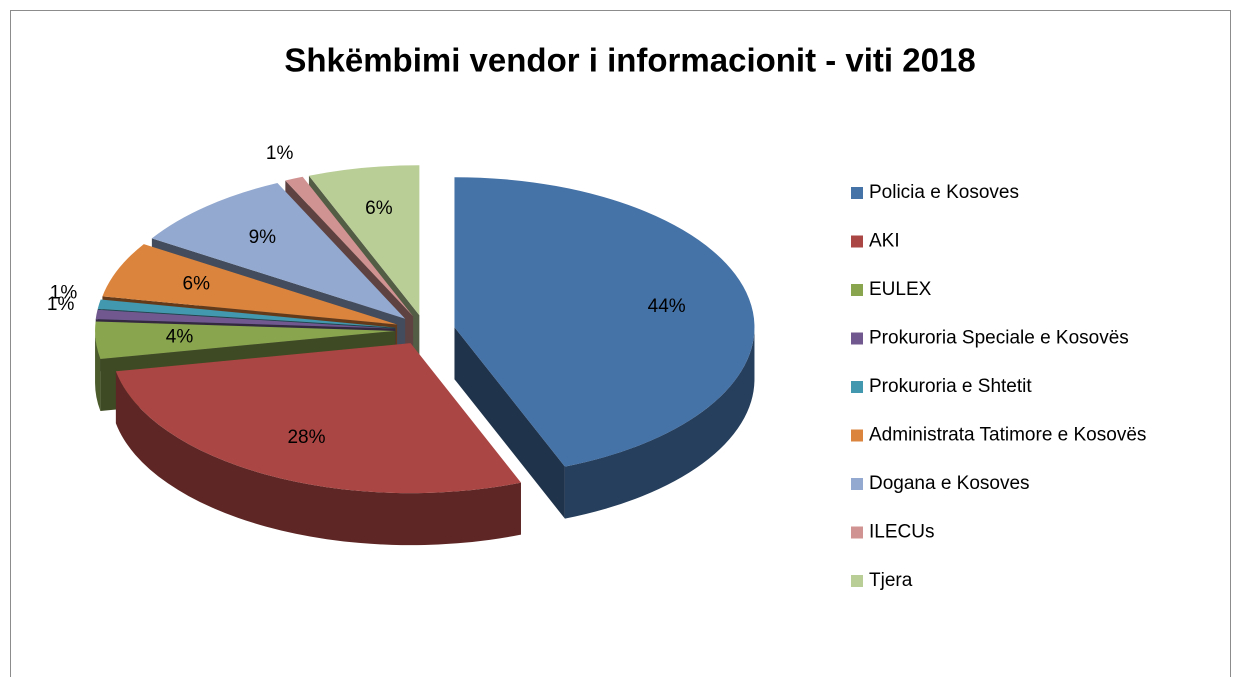  What do you see at coordinates (900, 289) in the screenshot?
I see `legend-label: EULEX` at bounding box center [900, 289].